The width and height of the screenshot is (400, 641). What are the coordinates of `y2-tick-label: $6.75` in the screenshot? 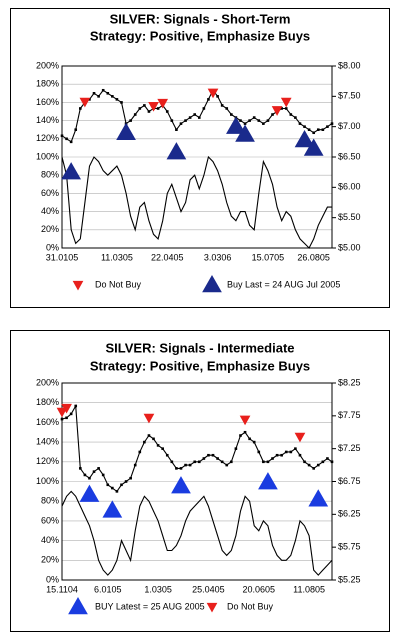 It's located at (349, 481).